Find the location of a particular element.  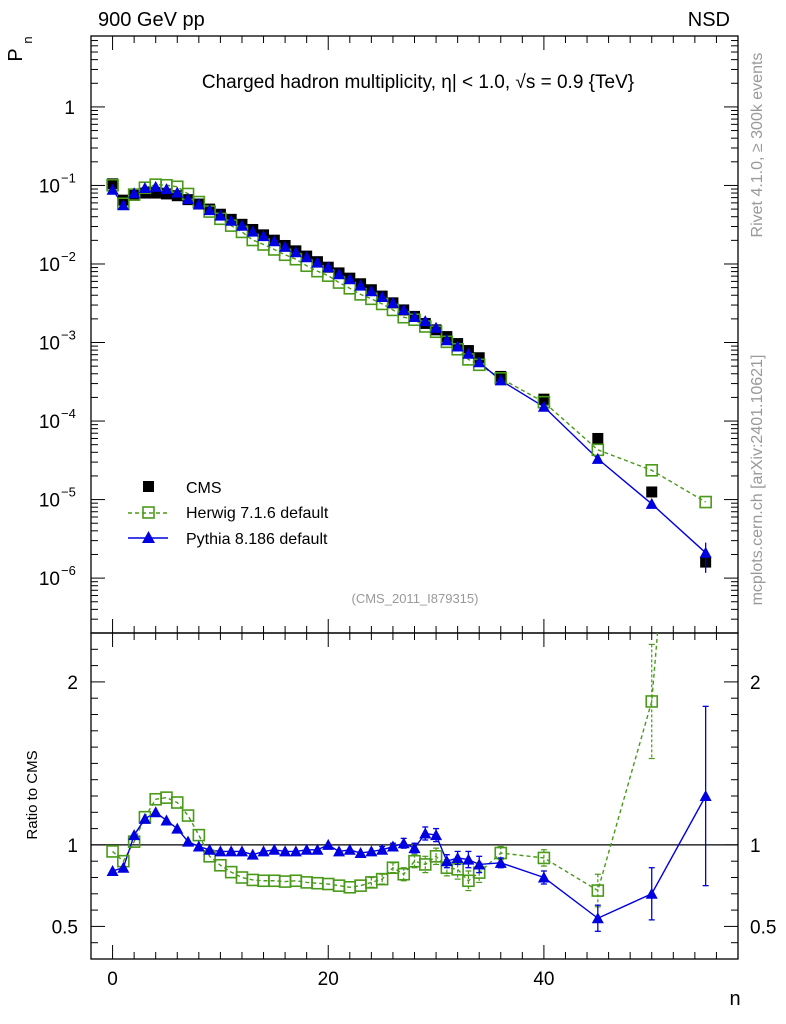

ratio-tick-label-left: 2 is located at coordinates (72, 683).